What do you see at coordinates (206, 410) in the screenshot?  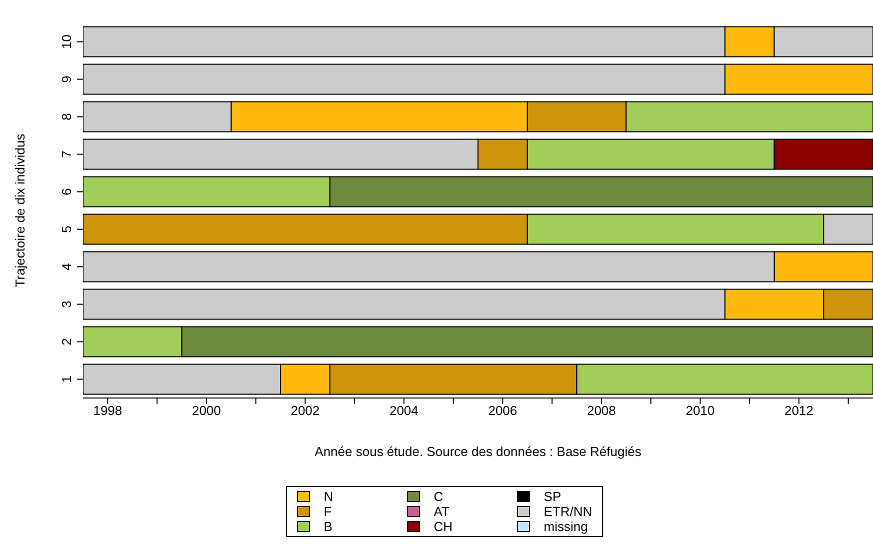 I see `x-tick-label: 2000` at bounding box center [206, 410].